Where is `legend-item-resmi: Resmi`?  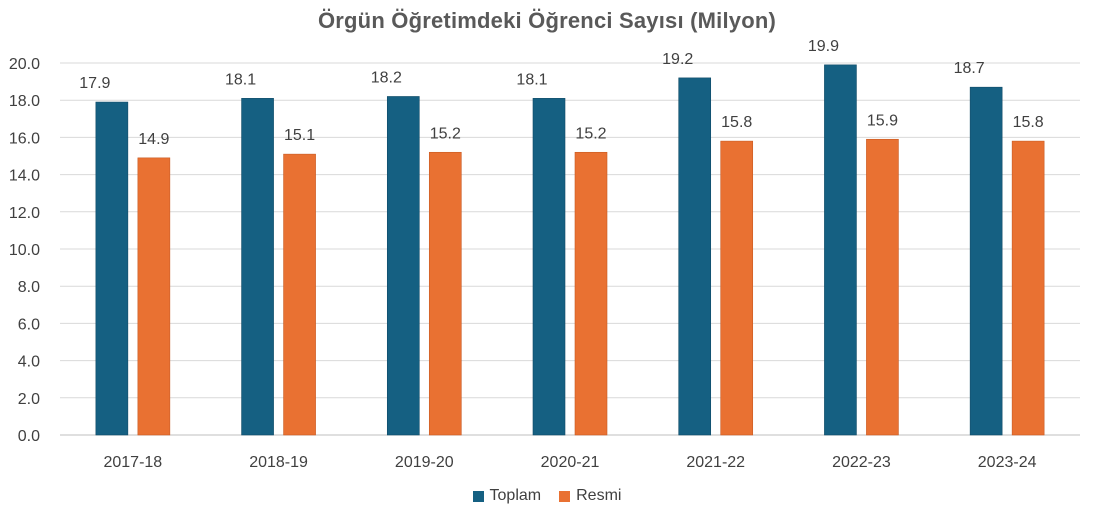 legend-item-resmi: Resmi is located at coordinates (590, 496).